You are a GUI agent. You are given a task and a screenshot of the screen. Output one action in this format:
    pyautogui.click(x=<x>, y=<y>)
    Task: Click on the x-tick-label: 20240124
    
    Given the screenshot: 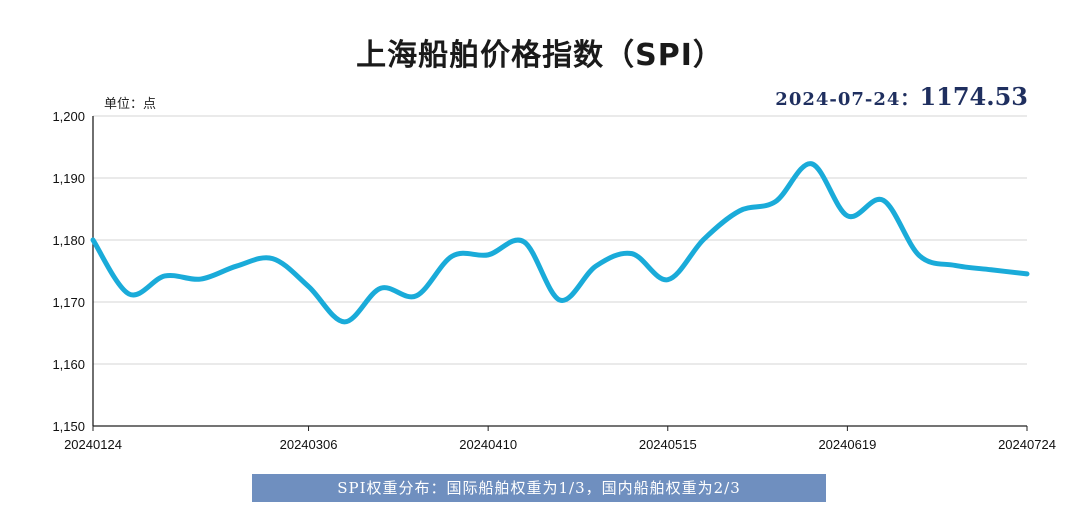 What is the action you would take?
    pyautogui.click(x=93, y=444)
    